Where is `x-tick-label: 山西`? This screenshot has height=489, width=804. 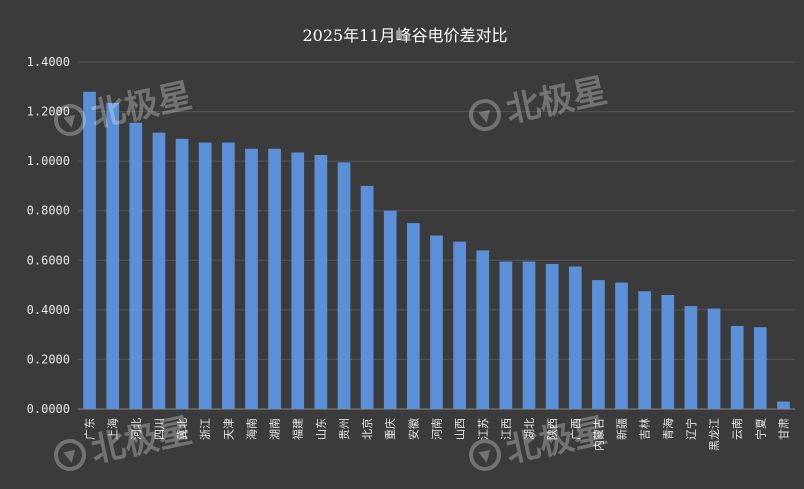
x-tick-label: 山西 is located at coordinates (460, 429).